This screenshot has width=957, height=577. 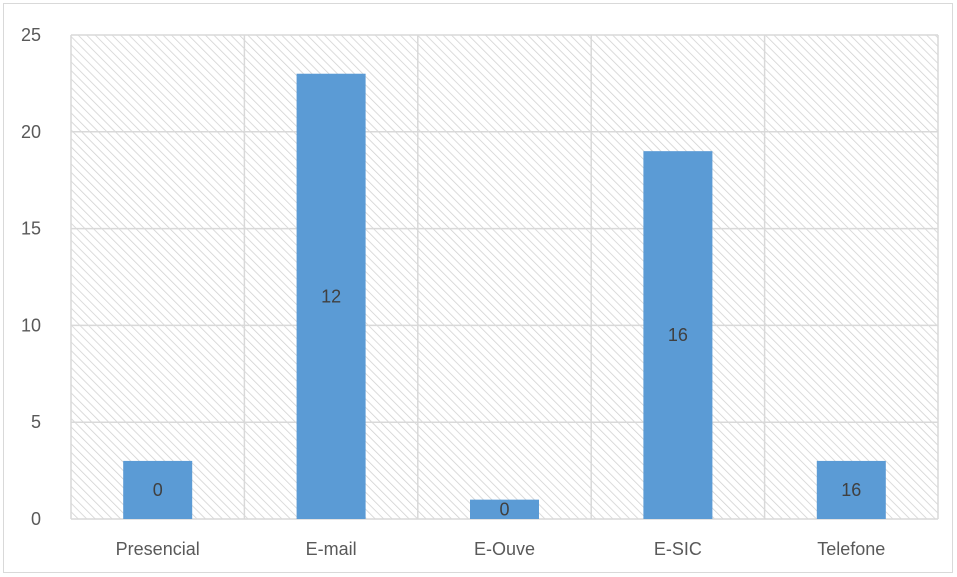 I want to click on y-tick-label: 0, so click(x=36, y=519).